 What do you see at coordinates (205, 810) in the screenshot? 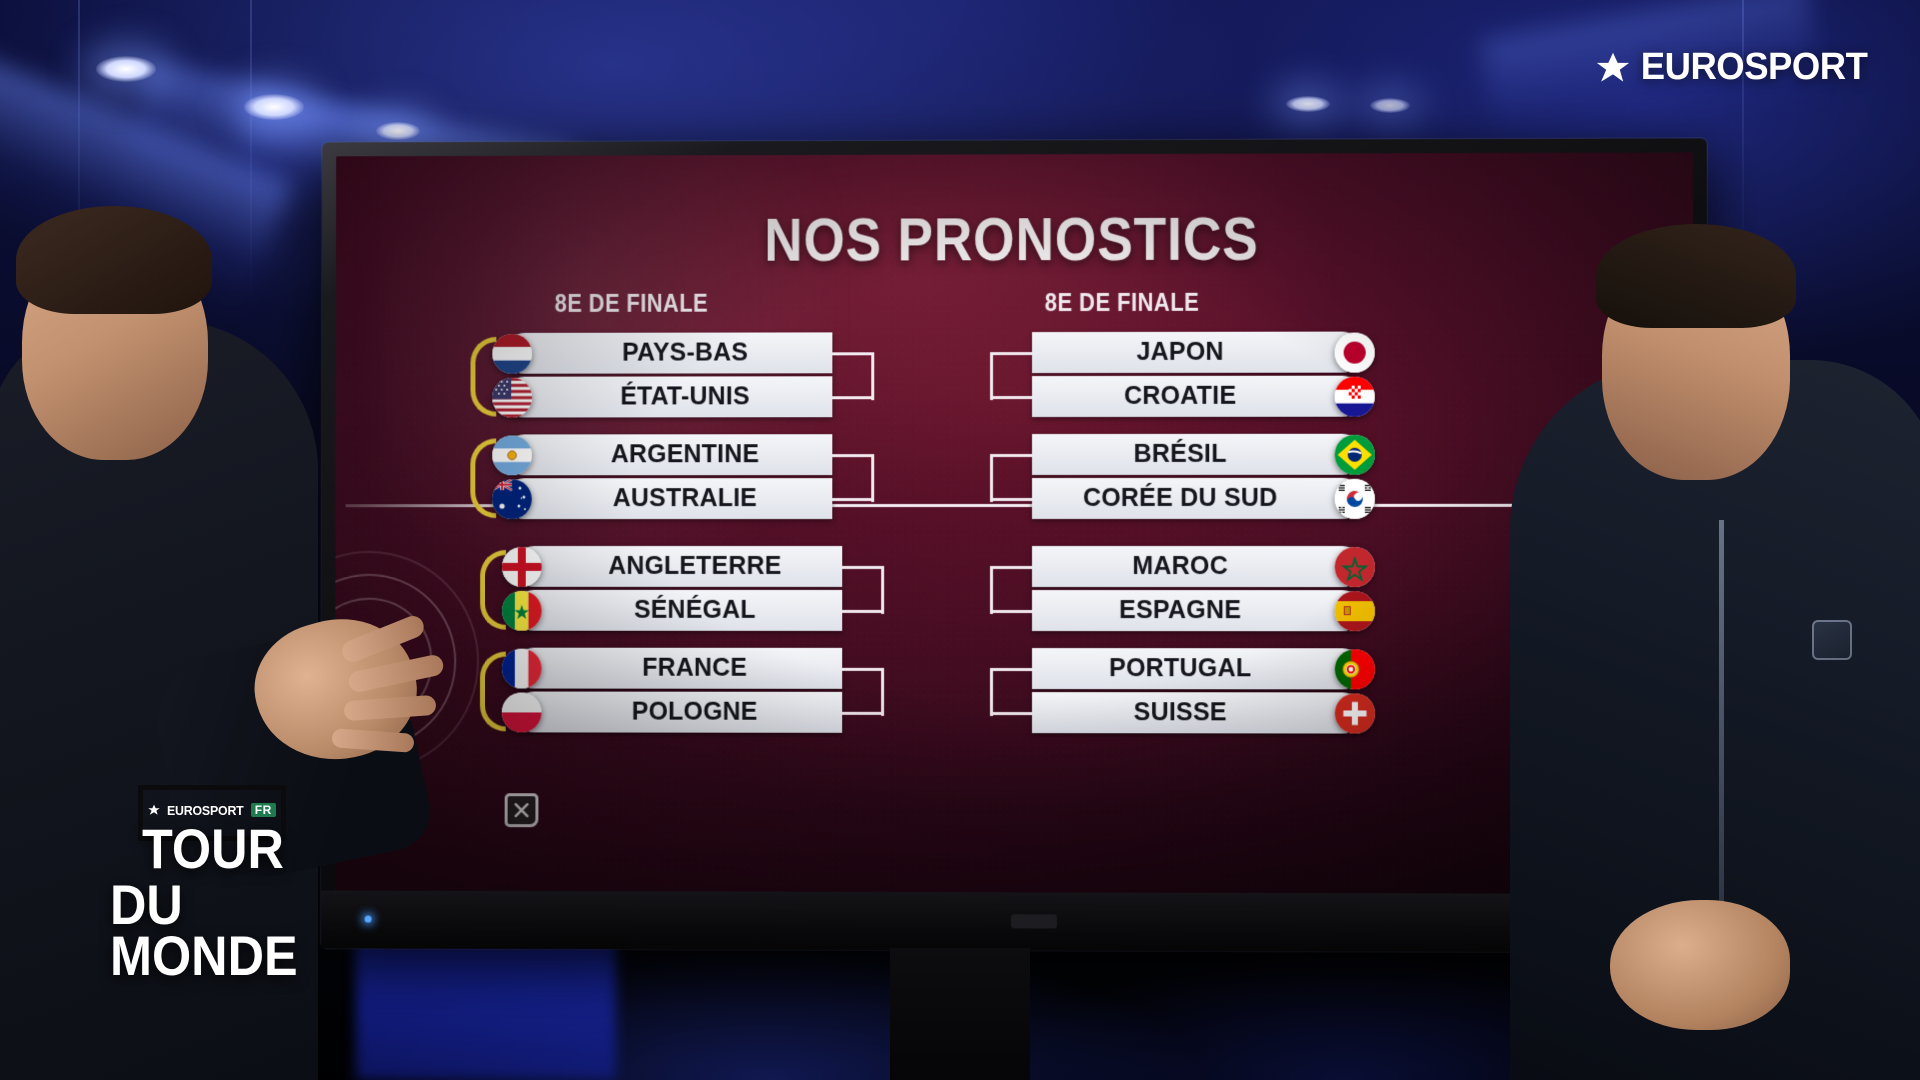
I see `show-bug-brand: EUROSPORT` at bounding box center [205, 810].